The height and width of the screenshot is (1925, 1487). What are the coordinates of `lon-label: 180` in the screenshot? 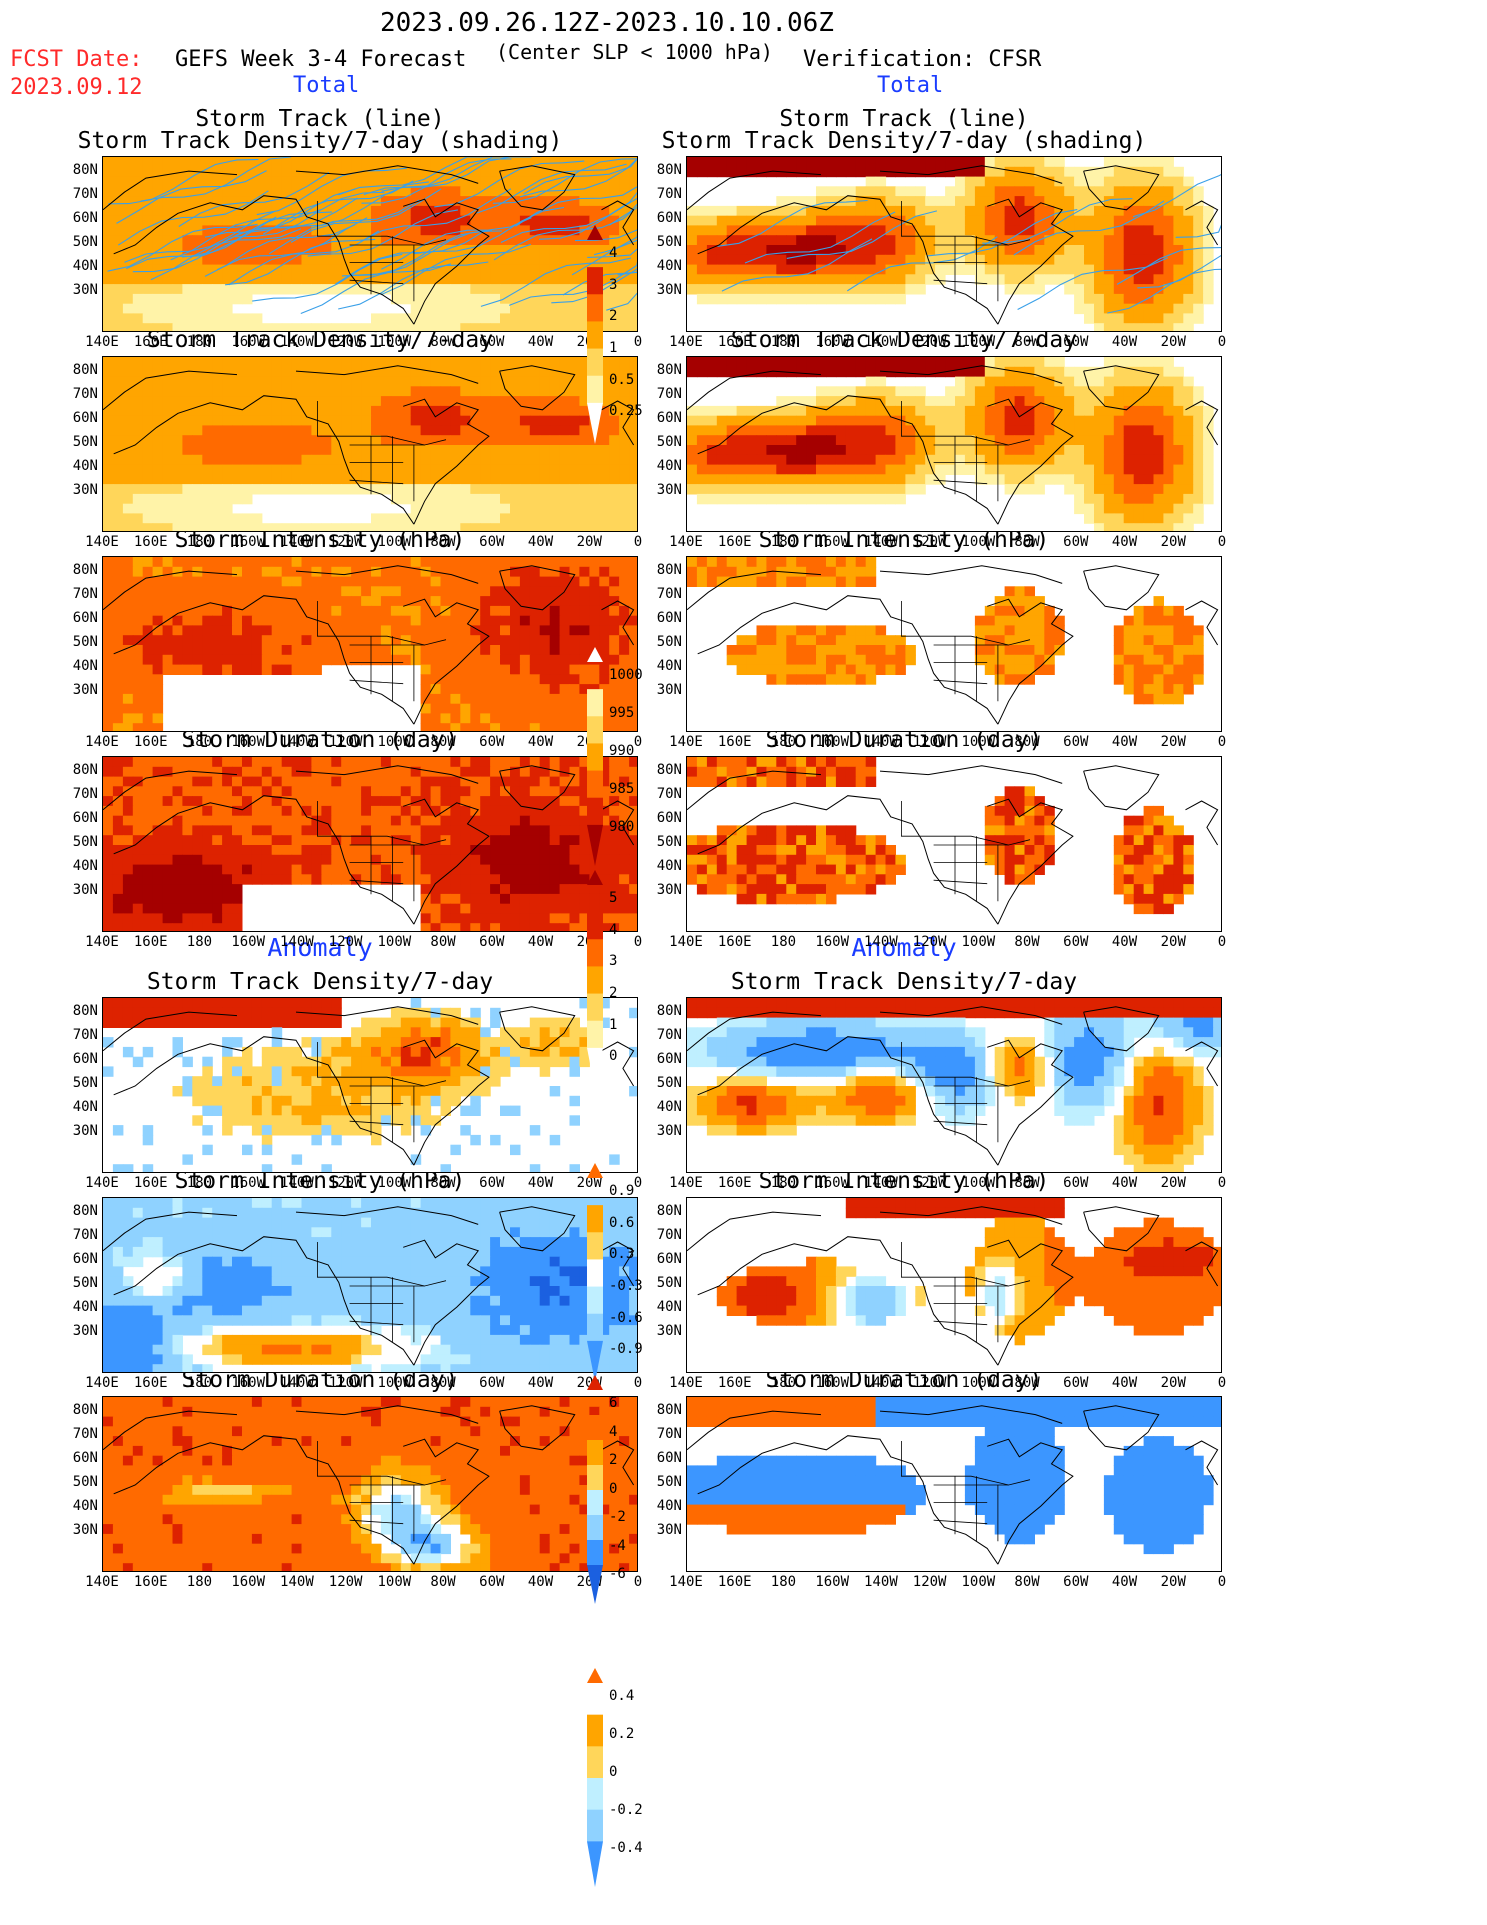 It's located at (783, 742).